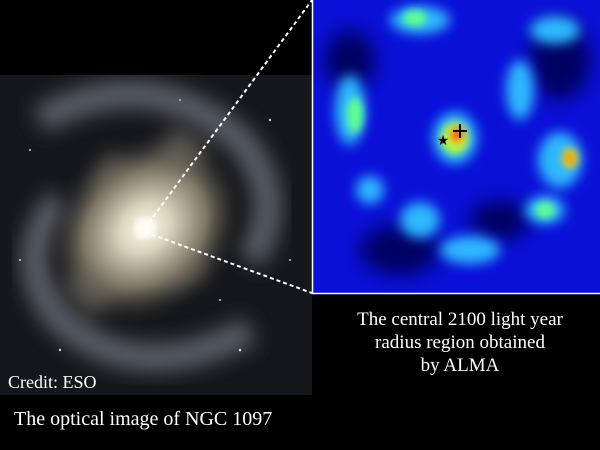 The height and width of the screenshot is (450, 600). Describe the element at coordinates (143, 419) in the screenshot. I see `main-caption: The optical image of NGC 1097` at that location.